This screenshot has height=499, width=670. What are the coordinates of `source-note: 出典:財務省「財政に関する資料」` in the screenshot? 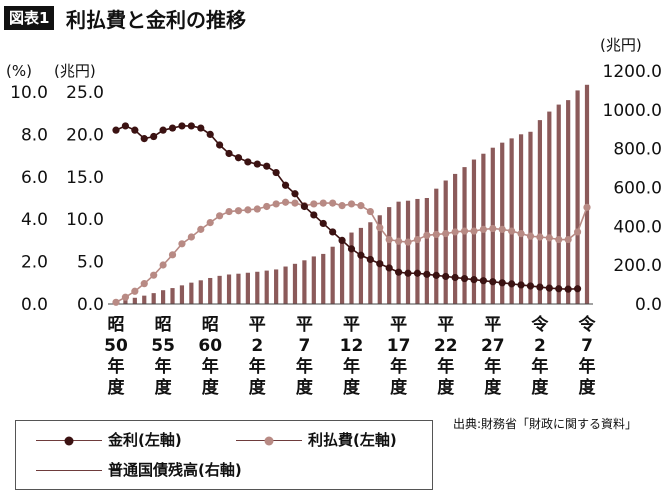 It's located at (545, 424).